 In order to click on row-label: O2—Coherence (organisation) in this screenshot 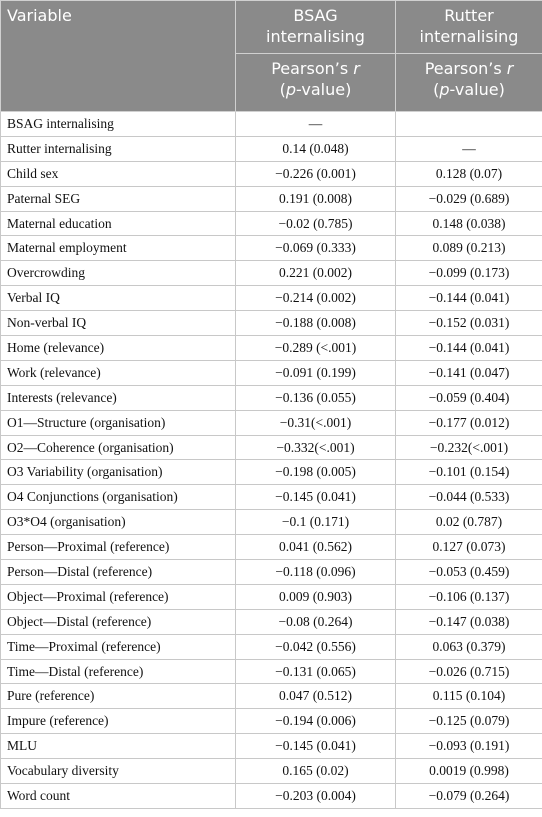, I will do `click(118, 447)`.